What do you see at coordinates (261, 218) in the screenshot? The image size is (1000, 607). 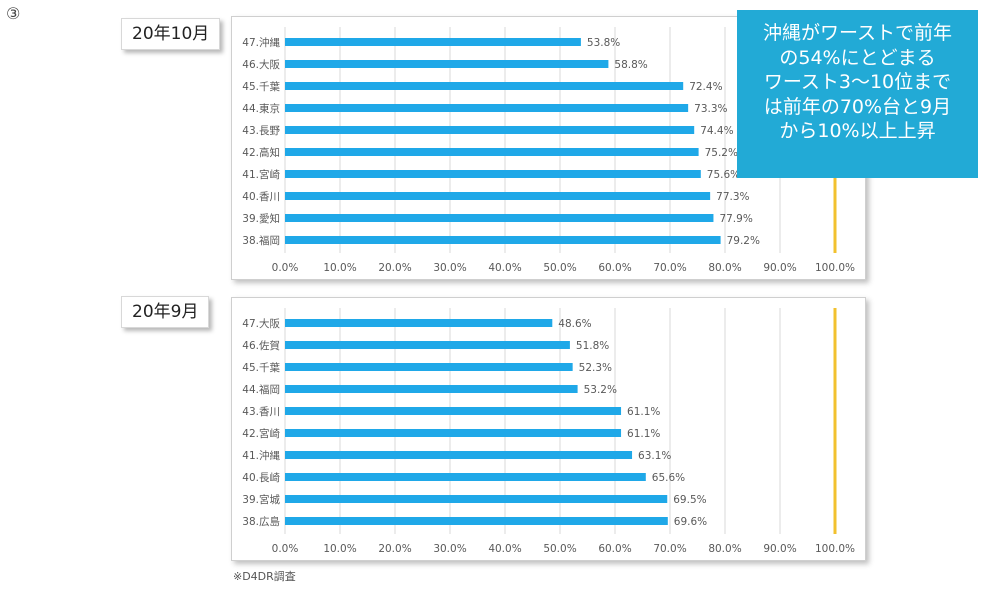 I see `category-label: 39.愛知` at bounding box center [261, 218].